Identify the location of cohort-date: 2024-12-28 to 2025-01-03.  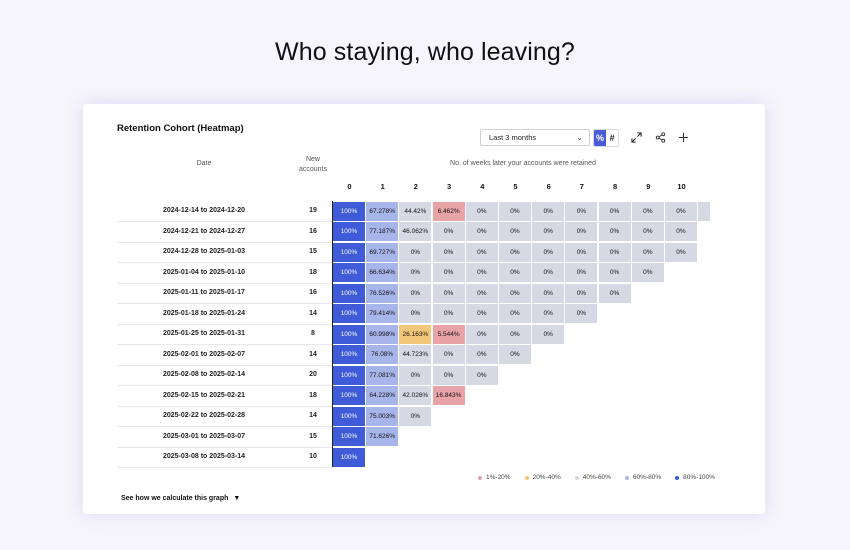
(204, 251).